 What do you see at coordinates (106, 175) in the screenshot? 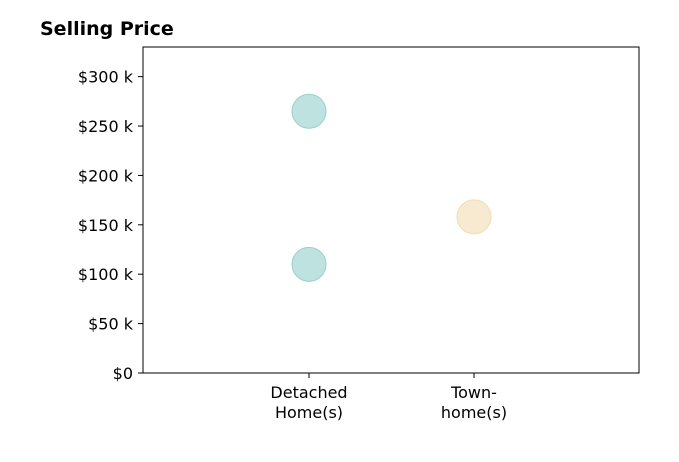
I see `y-tick-label: $200 k` at bounding box center [106, 175].